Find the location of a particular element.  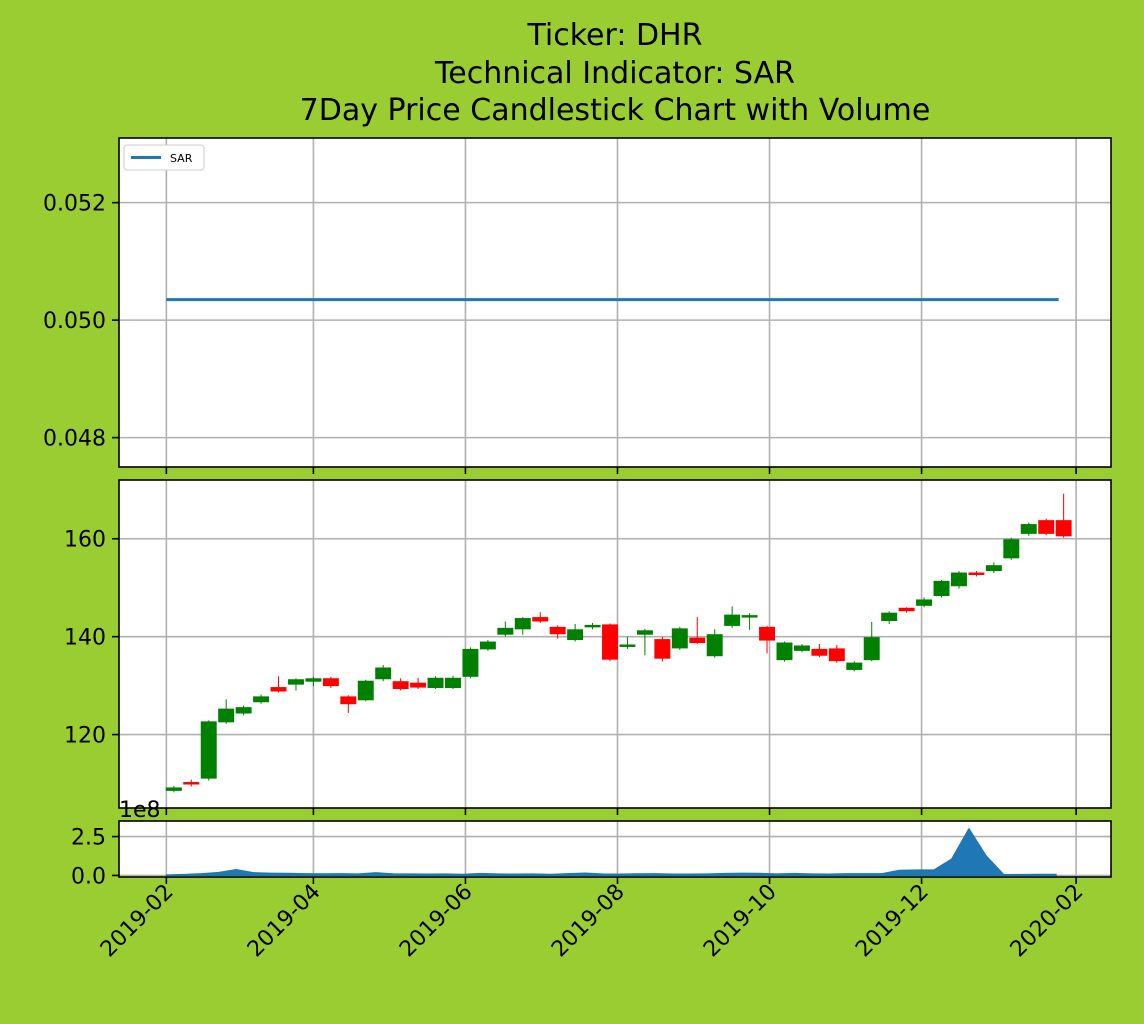

x-tick-label: 2019-04 is located at coordinates (284, 921).